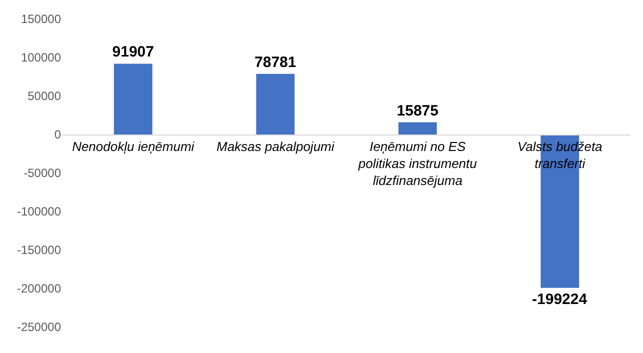 Image resolution: width=643 pixels, height=353 pixels. Describe the element at coordinates (560, 299) in the screenshot. I see `data-label: -199224` at that location.